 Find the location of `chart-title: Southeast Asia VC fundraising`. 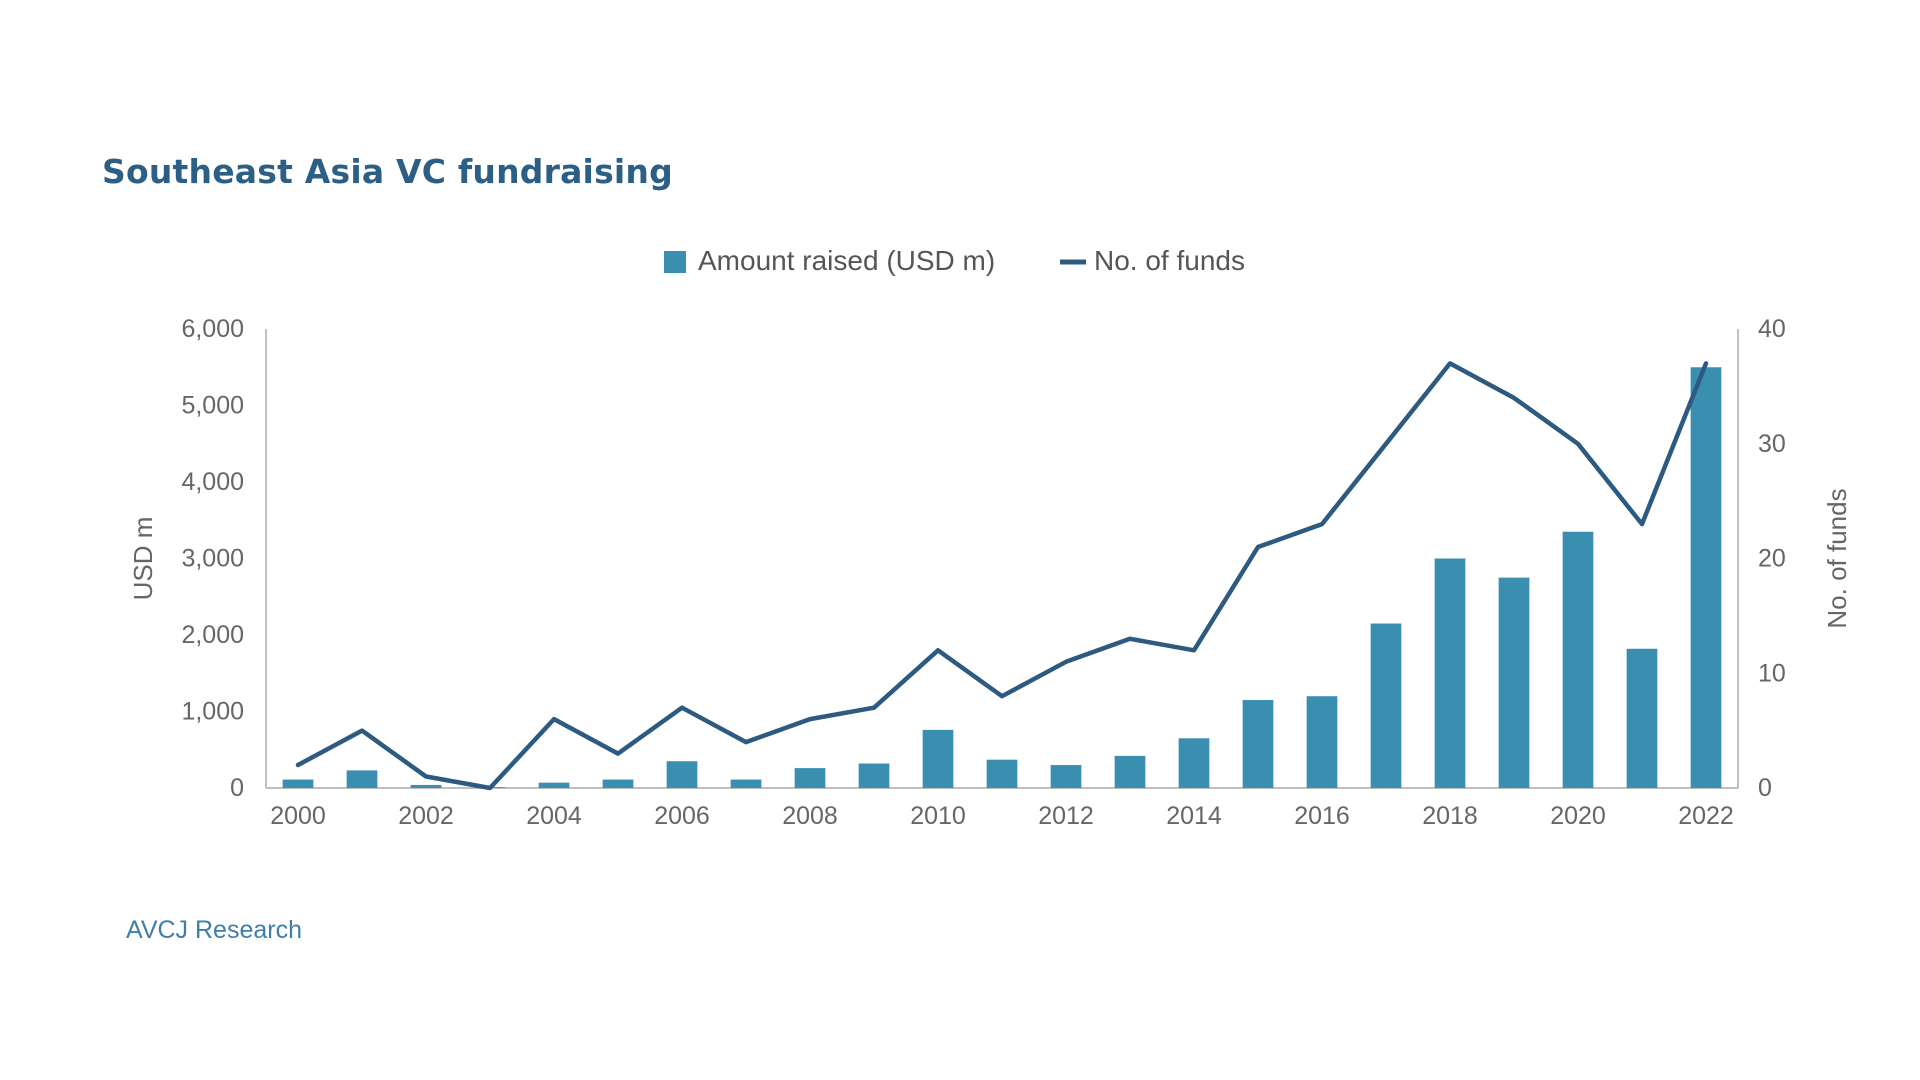

chart-title: Southeast Asia VC fundraising is located at coordinates (387, 171).